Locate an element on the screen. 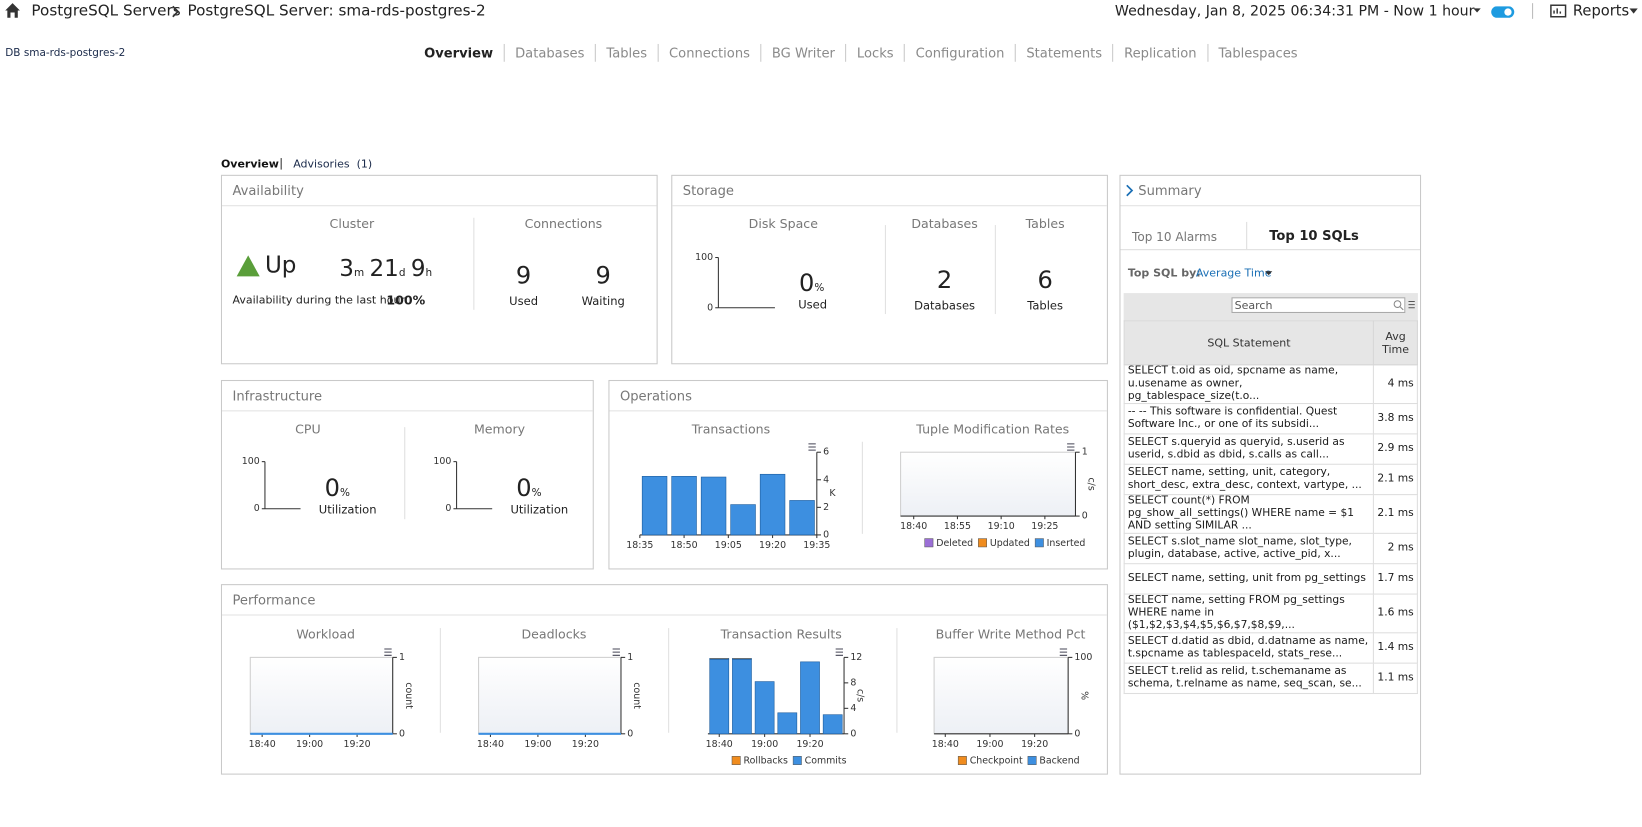 The height and width of the screenshot is (827, 1642). panel-header: Storage is located at coordinates (889, 191).